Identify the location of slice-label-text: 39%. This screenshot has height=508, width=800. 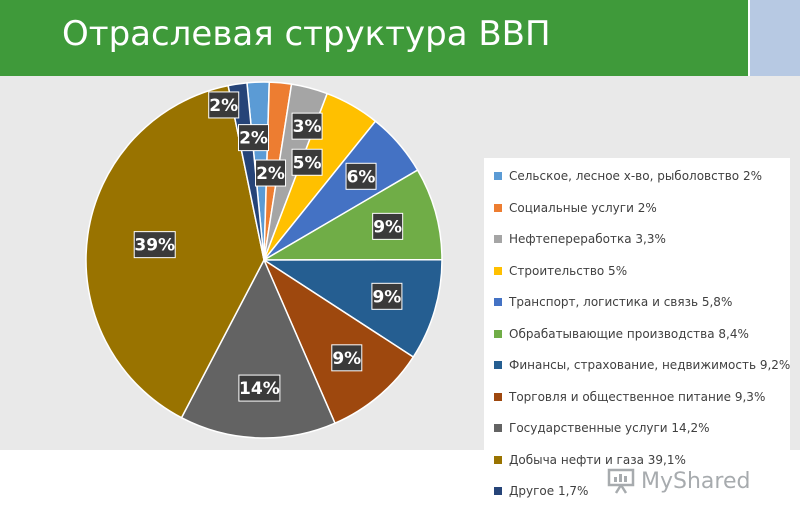
(154, 246).